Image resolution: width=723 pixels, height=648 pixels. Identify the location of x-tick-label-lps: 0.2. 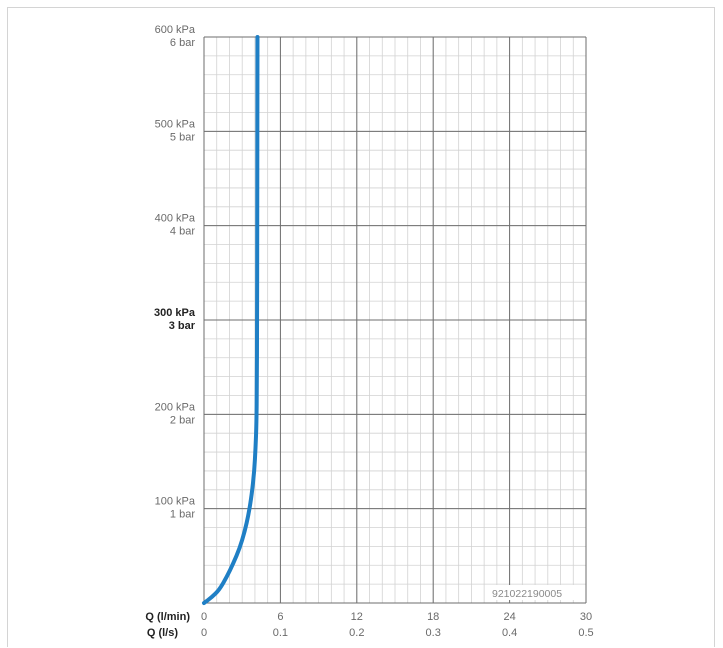
(356, 633).